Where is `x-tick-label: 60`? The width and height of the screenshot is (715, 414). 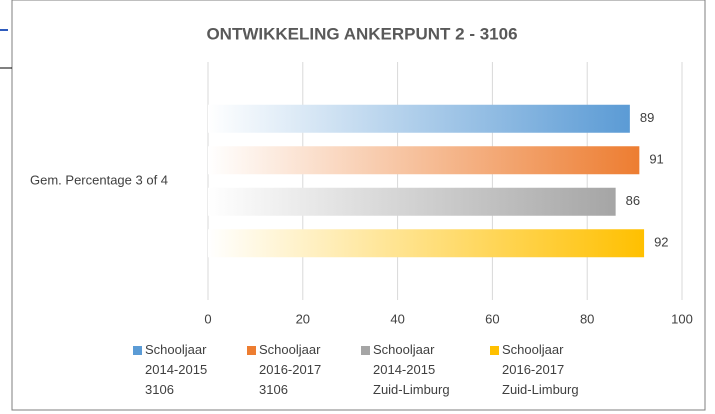
x-tick-label: 60 is located at coordinates (492, 318).